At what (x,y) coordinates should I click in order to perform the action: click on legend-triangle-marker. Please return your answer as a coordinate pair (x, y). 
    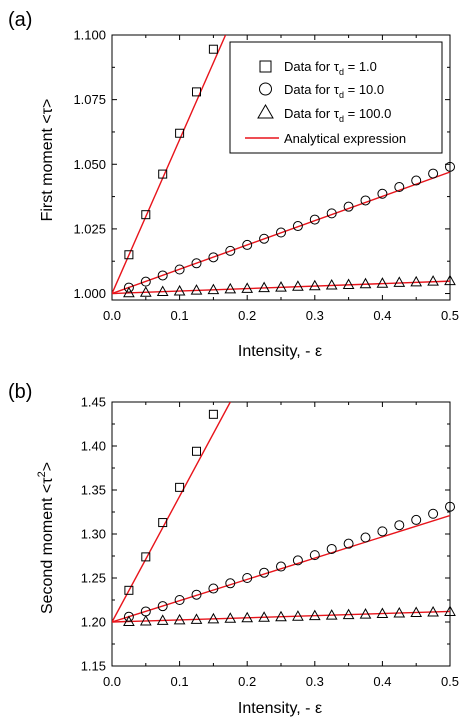
    Looking at the image, I should click on (265, 111).